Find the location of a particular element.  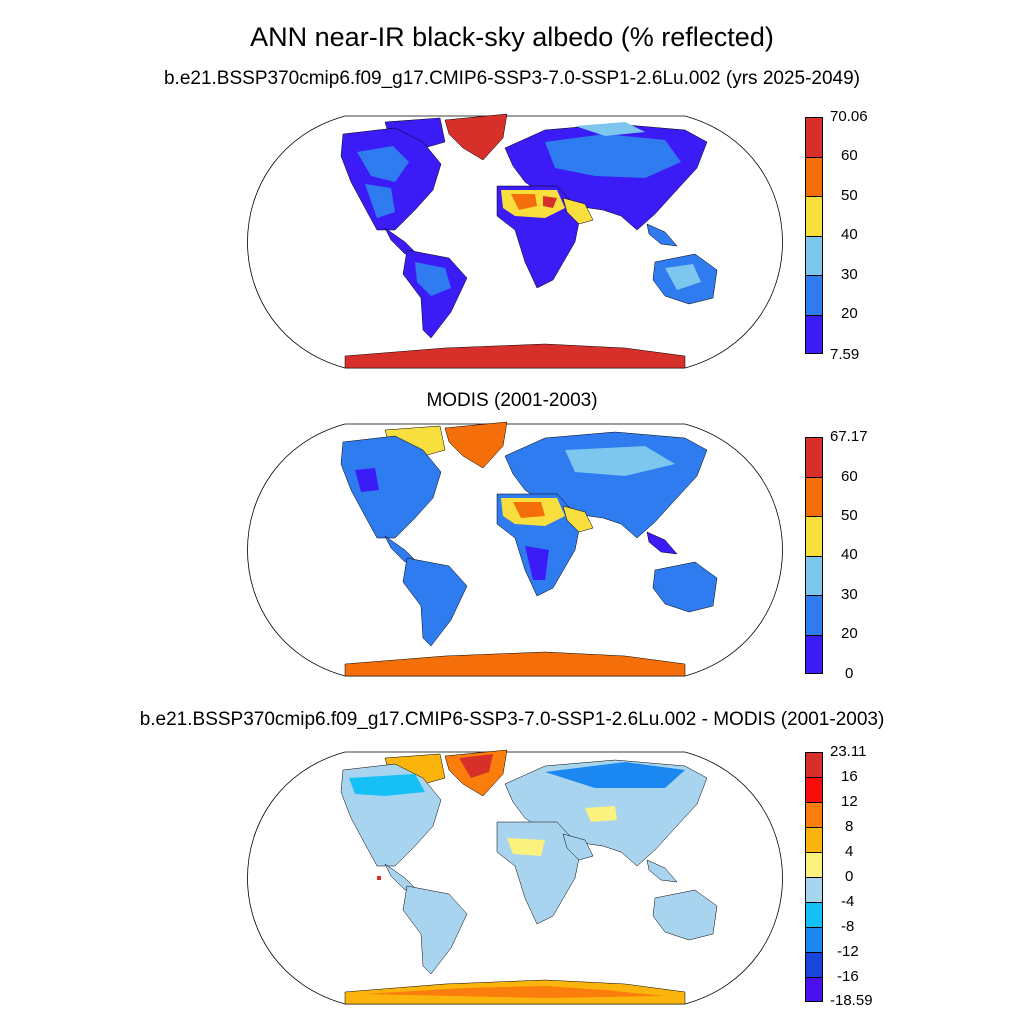

colorbar-3-level: -16 is located at coordinates (848, 976).